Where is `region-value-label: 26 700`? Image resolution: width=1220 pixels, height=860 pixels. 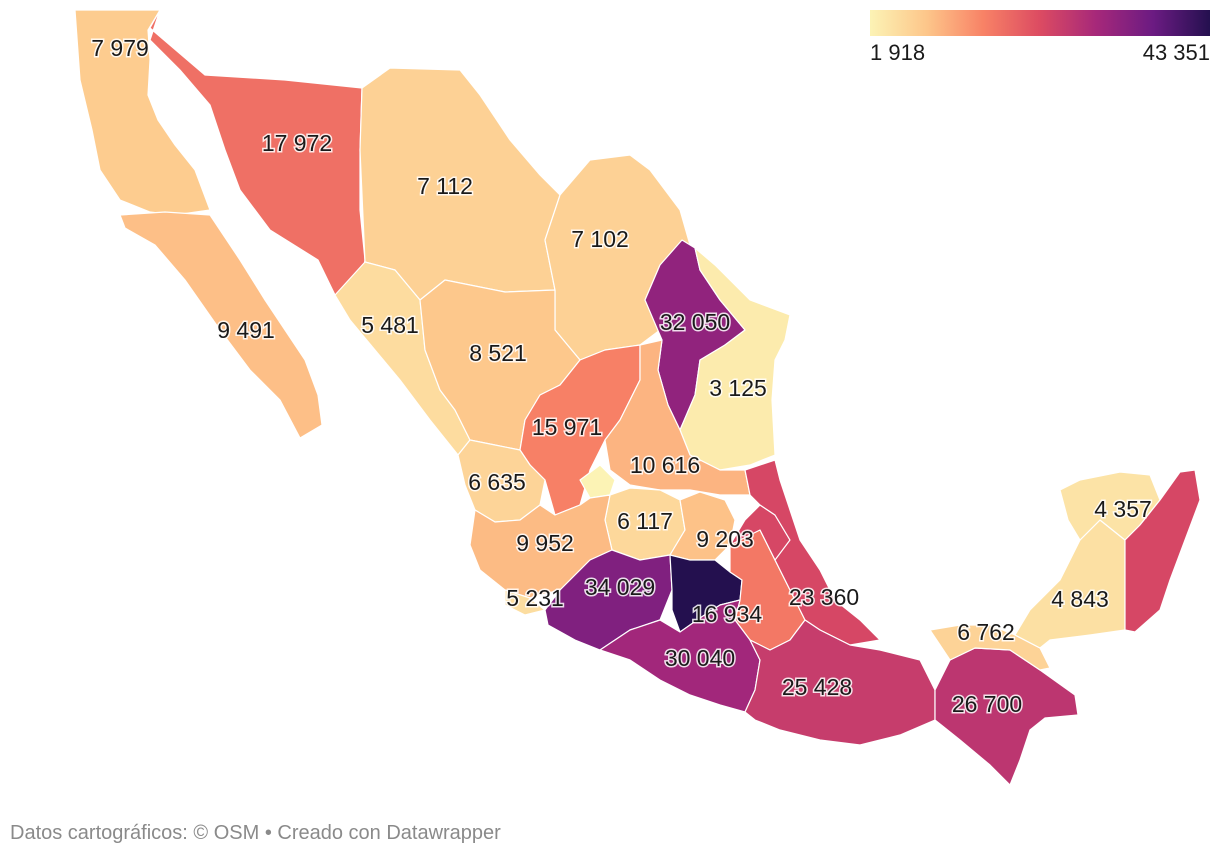
region-value-label: 26 700 is located at coordinates (987, 704).